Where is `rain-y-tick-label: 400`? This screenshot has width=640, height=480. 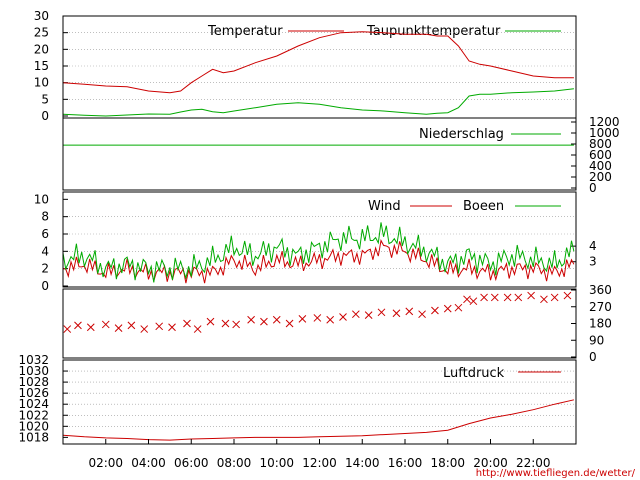 rain-y-tick-label: 400 is located at coordinates (600, 166).